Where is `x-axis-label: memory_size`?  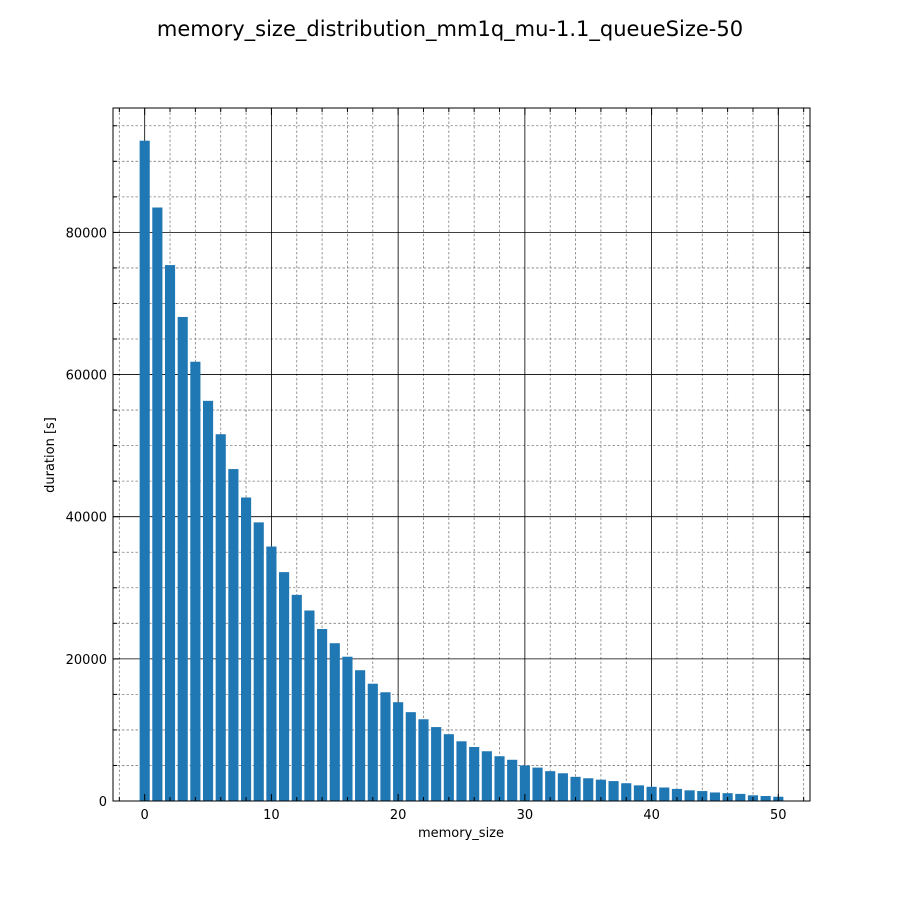
x-axis-label: memory_size is located at coordinates (461, 833).